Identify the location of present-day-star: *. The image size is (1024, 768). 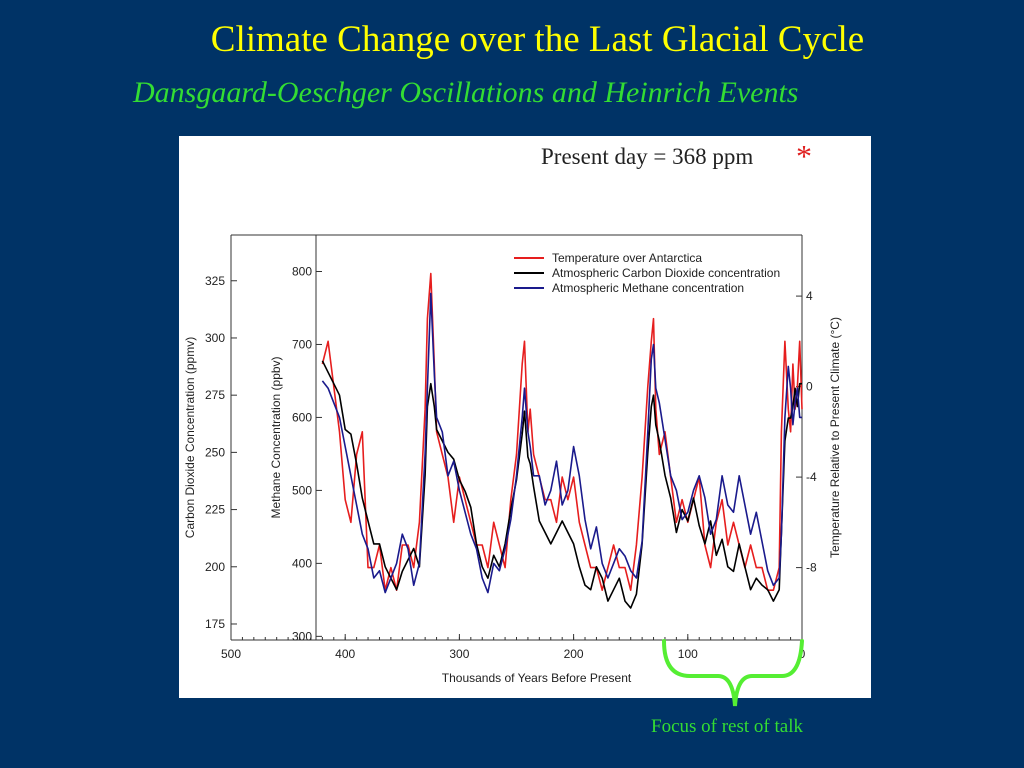
(804, 156).